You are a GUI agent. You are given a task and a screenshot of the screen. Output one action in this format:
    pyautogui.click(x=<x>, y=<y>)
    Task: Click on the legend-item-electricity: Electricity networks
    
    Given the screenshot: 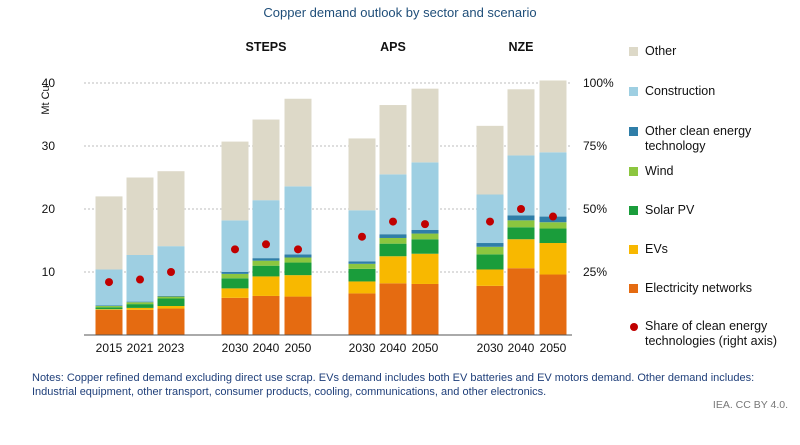 What is the action you would take?
    pyautogui.click(x=712, y=288)
    